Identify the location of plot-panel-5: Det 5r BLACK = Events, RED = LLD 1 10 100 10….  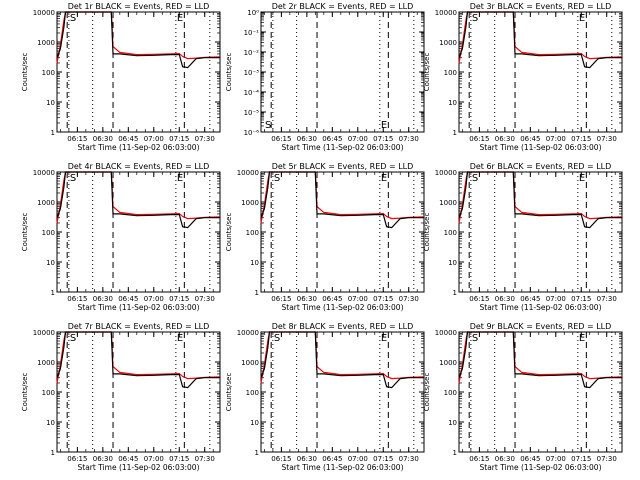
(325, 237).